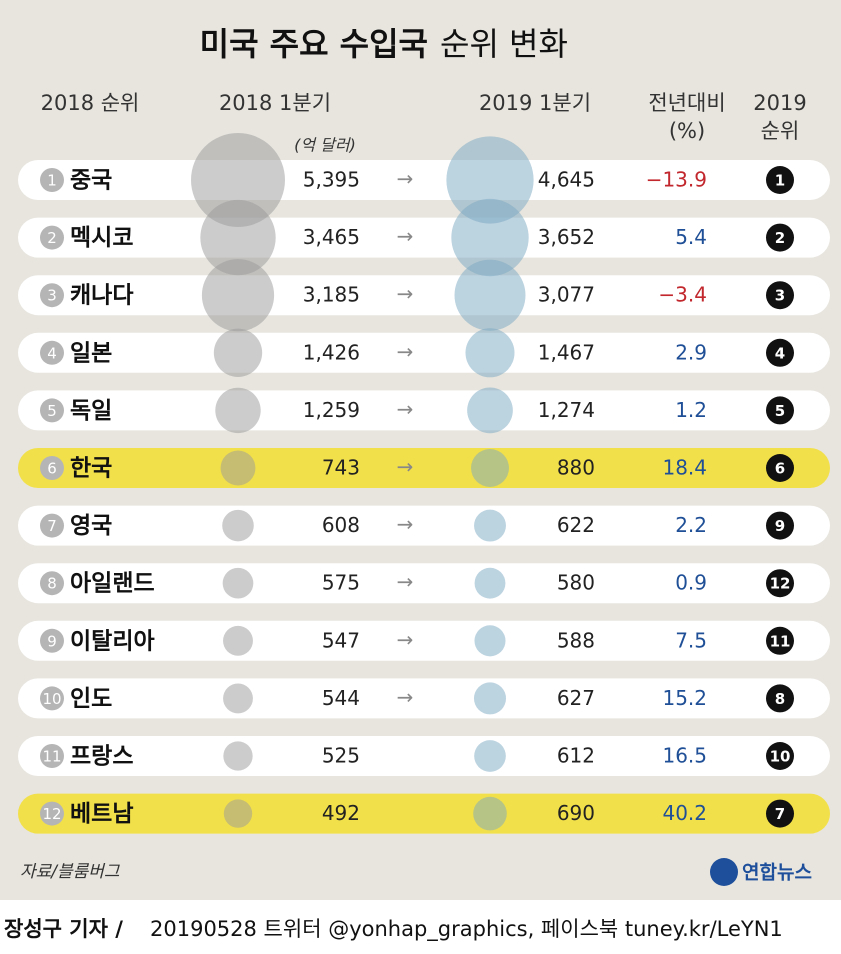 Image resolution: width=841 pixels, height=954 pixels. I want to click on value: 743, so click(341, 468).